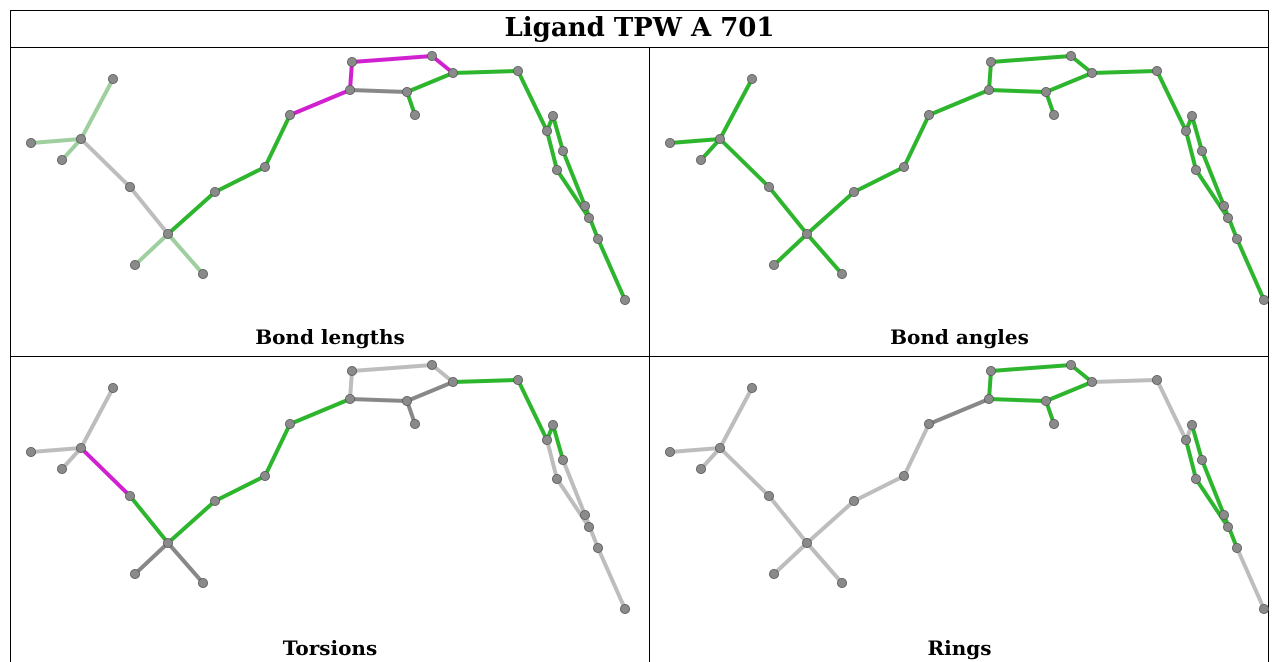  Describe the element at coordinates (639, 28) in the screenshot. I see `figure-title: Ligand TPW A 701` at that location.